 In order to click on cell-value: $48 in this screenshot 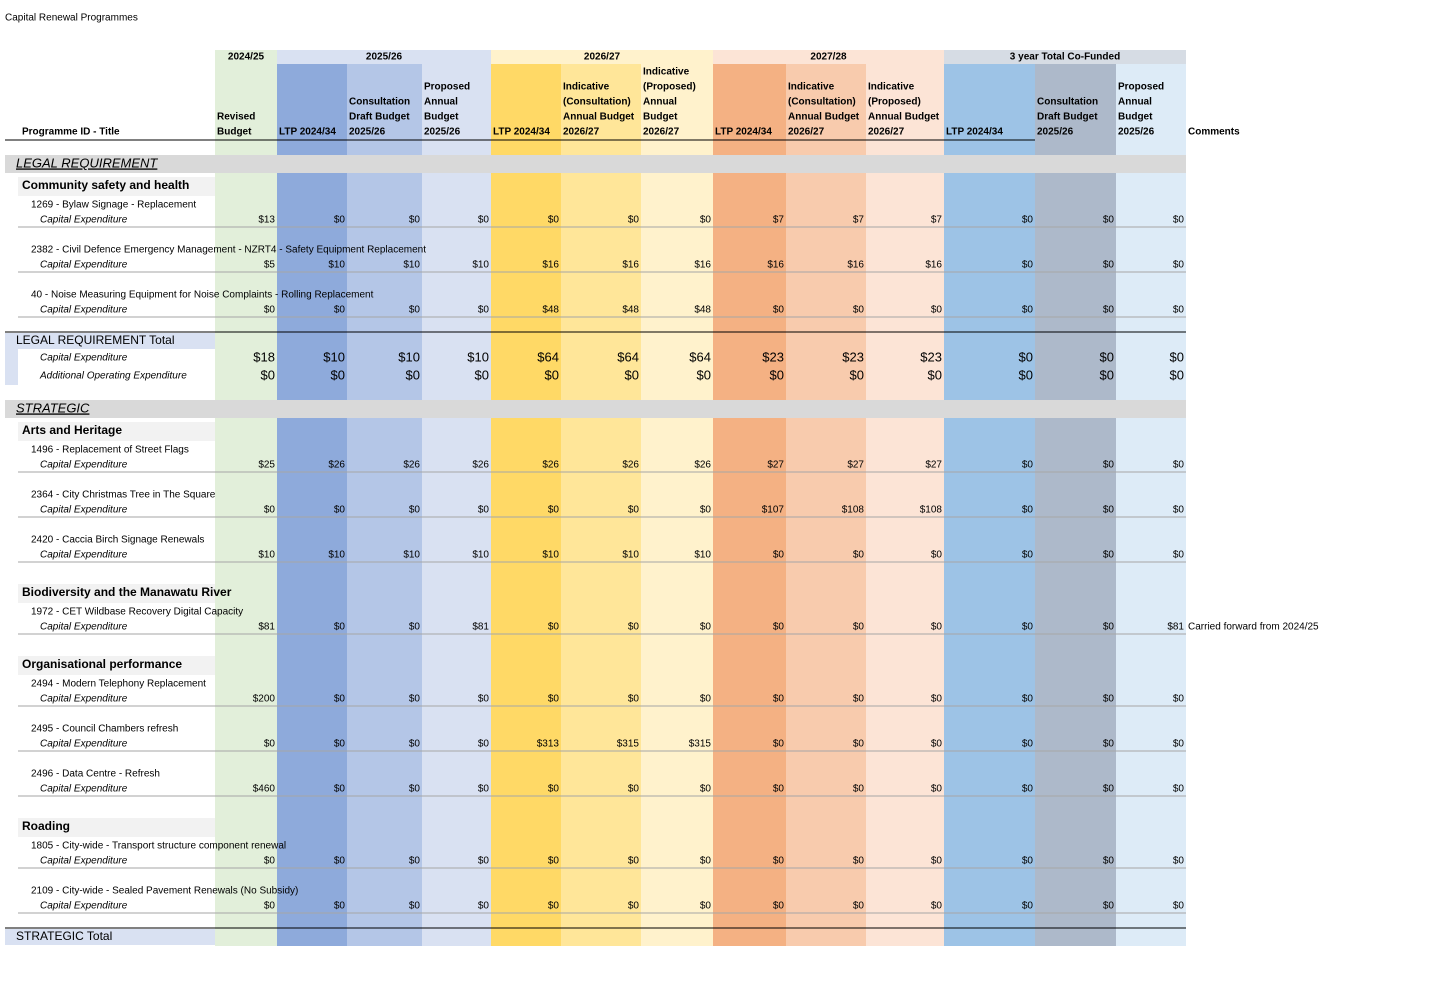, I will do `click(702, 310)`.